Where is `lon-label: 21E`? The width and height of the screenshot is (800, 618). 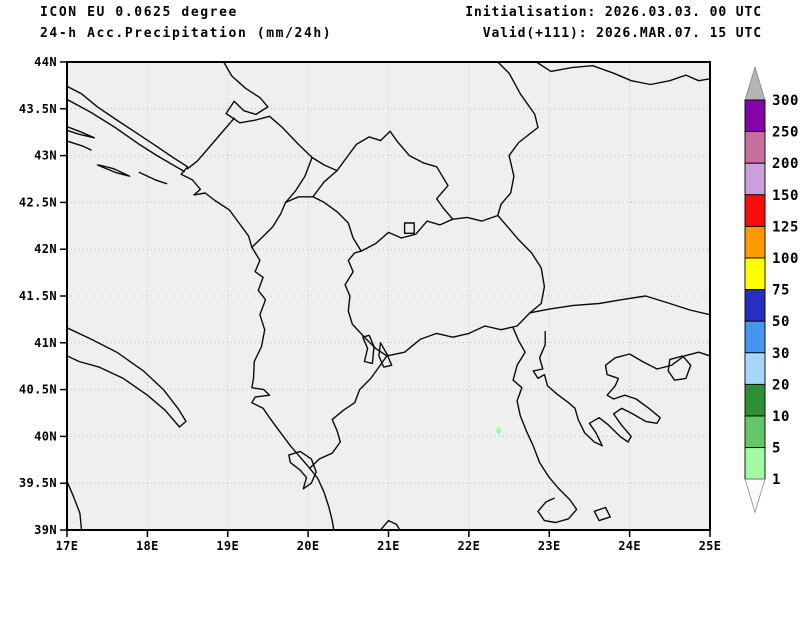
lon-label: 21E is located at coordinates (388, 546).